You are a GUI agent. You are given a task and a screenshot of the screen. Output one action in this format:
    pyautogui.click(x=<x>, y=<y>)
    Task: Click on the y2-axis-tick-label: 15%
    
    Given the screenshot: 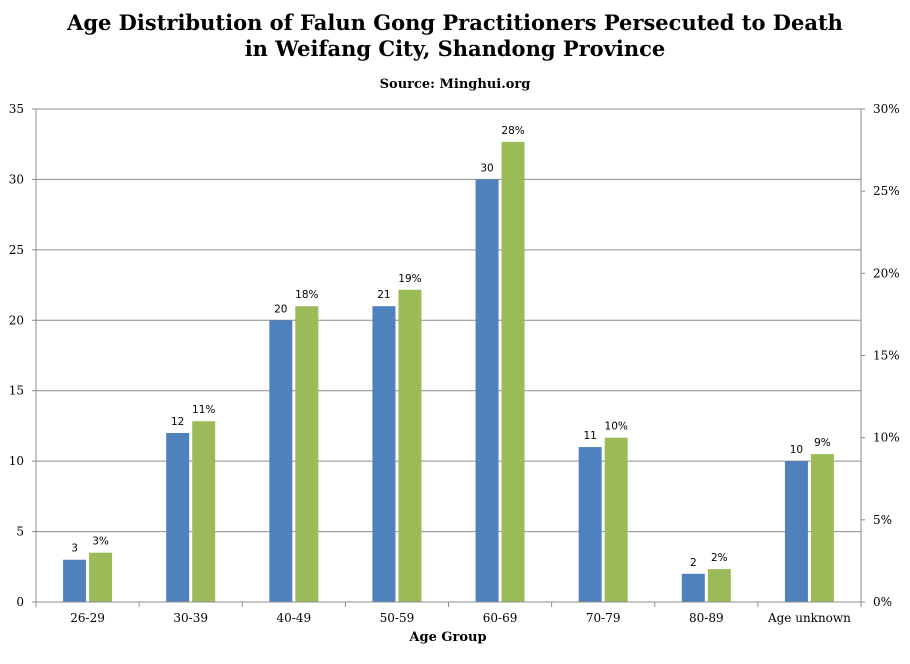 What is the action you would take?
    pyautogui.click(x=886, y=356)
    